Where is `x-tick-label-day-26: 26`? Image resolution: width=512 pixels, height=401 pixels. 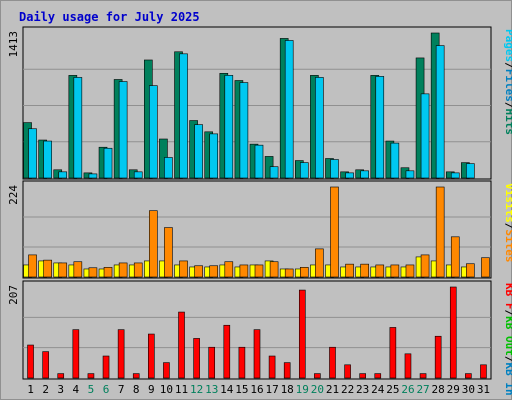
x-tick-label-day-26: 26 is located at coordinates (407, 389).